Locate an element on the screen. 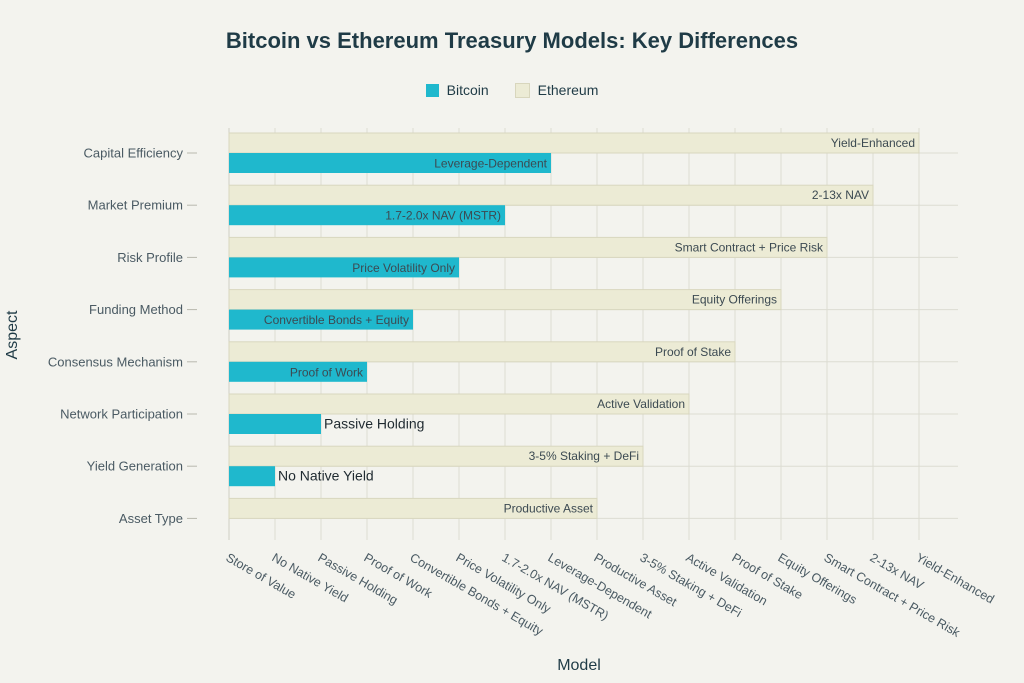  bar-bitcoin-market-premium is located at coordinates (367, 215).